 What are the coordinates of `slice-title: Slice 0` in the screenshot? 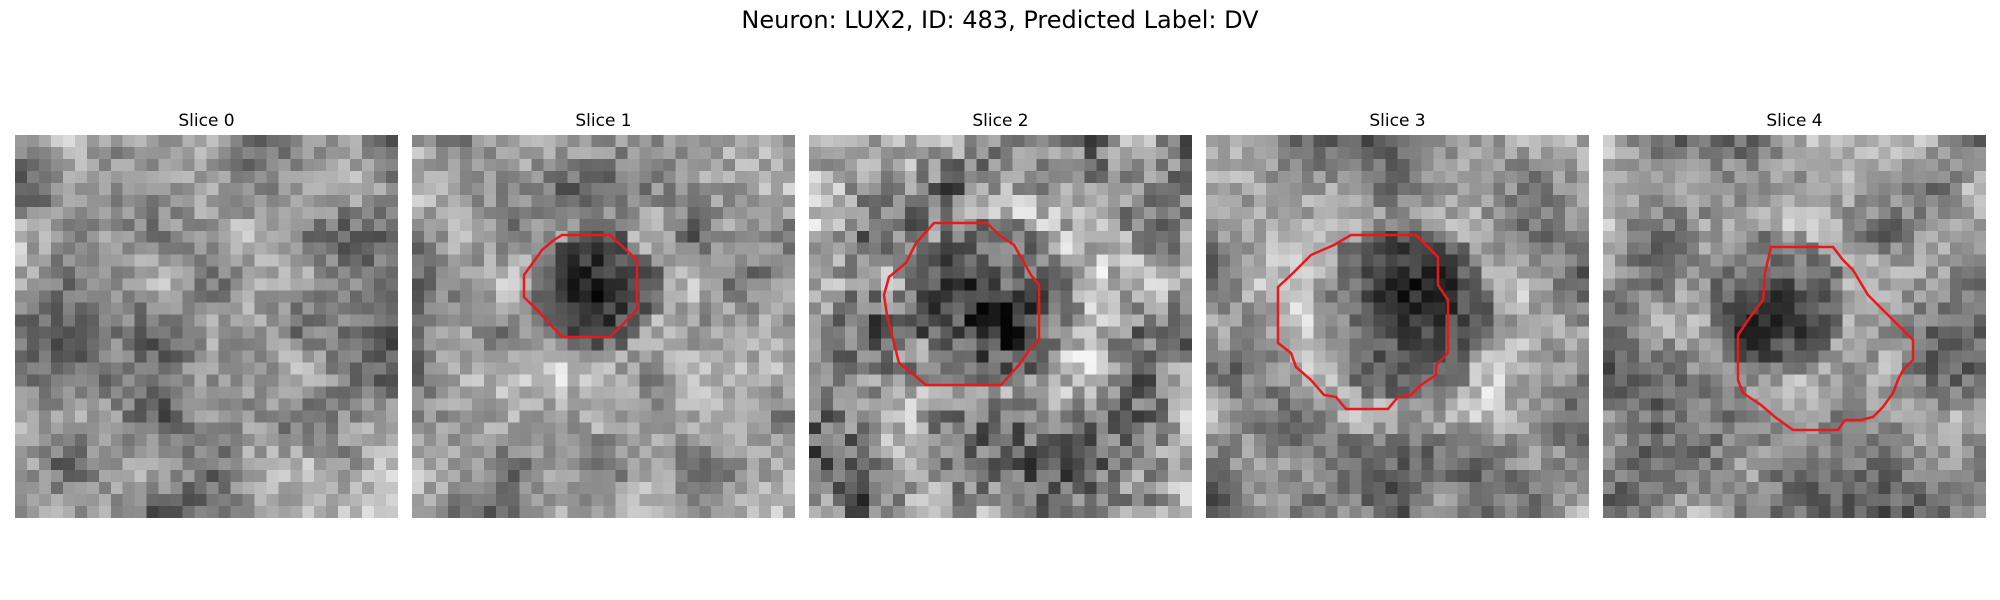 It's located at (206, 121).